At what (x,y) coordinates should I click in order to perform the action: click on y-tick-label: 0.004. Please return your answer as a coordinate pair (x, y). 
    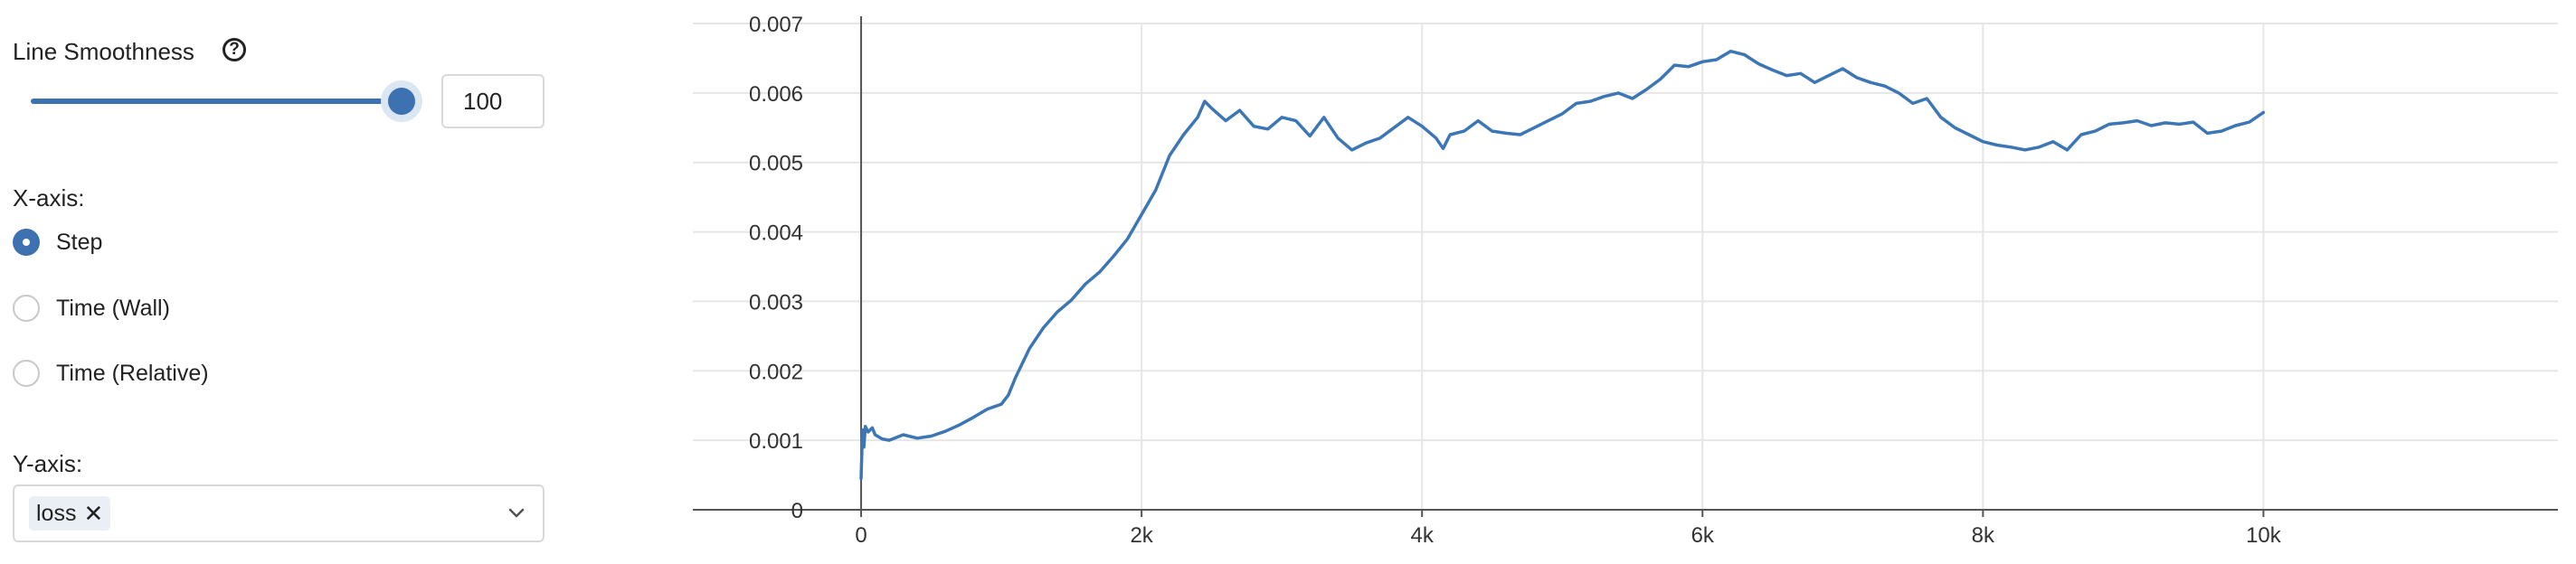
    Looking at the image, I should click on (776, 233).